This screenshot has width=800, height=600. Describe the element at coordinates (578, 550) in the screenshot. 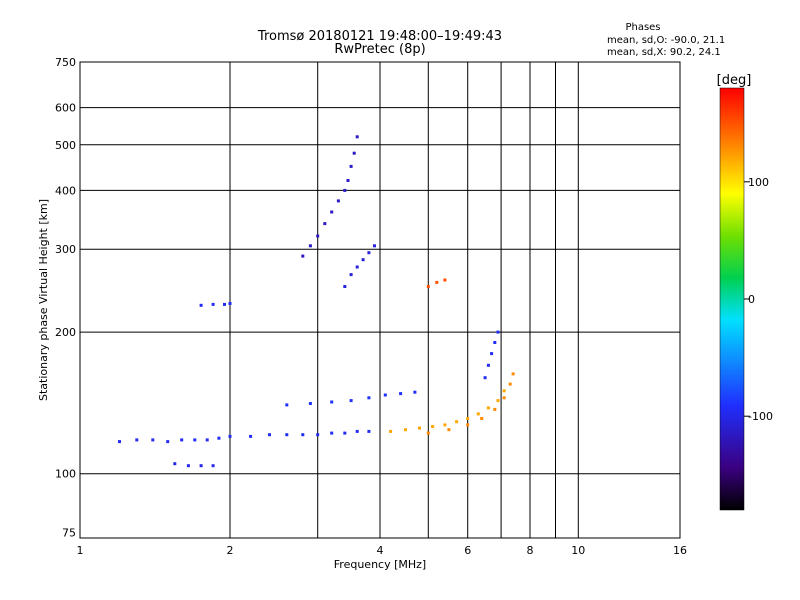

I see `x-tick-label: 10` at that location.